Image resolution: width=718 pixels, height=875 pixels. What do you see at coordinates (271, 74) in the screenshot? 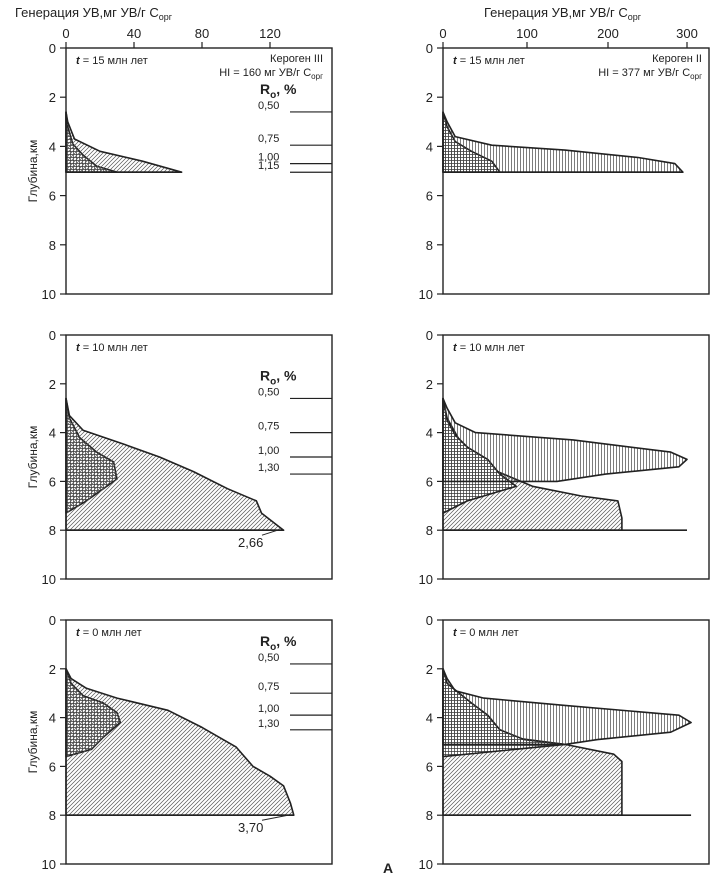
I see `kerogen-iii-hi: HI = 160 мг УВ/г Сорг` at bounding box center [271, 74].